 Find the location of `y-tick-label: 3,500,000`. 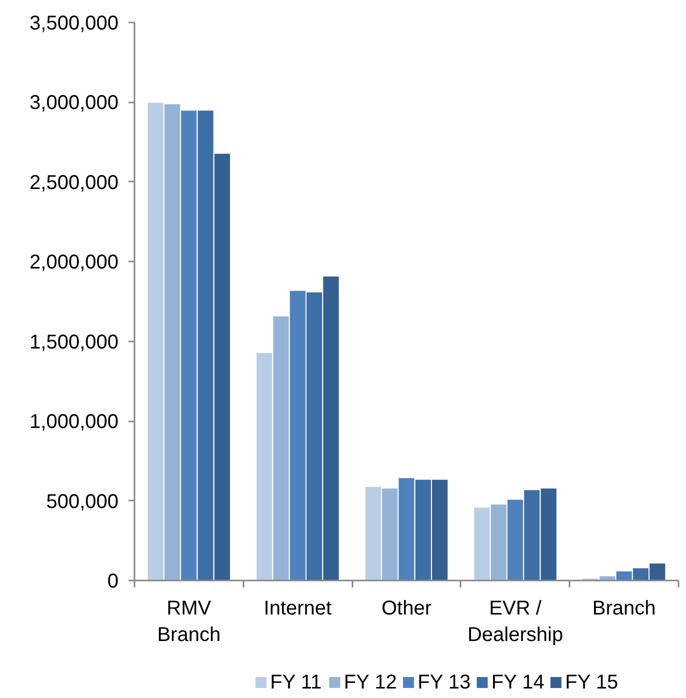

y-tick-label: 3,500,000 is located at coordinates (74, 23).